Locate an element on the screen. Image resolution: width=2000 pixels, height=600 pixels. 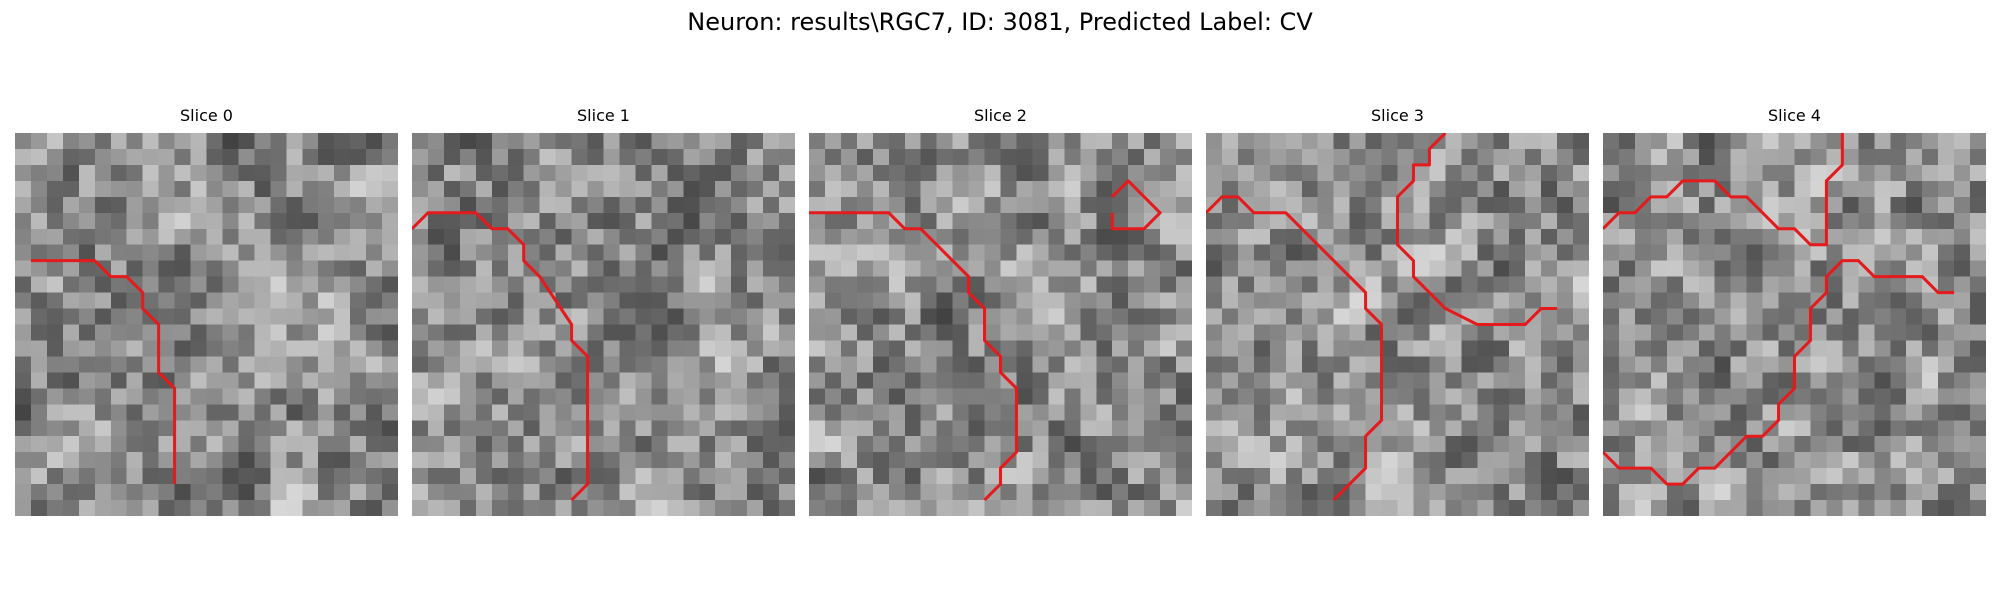
slice-title: Slice 4 is located at coordinates (1794, 115).